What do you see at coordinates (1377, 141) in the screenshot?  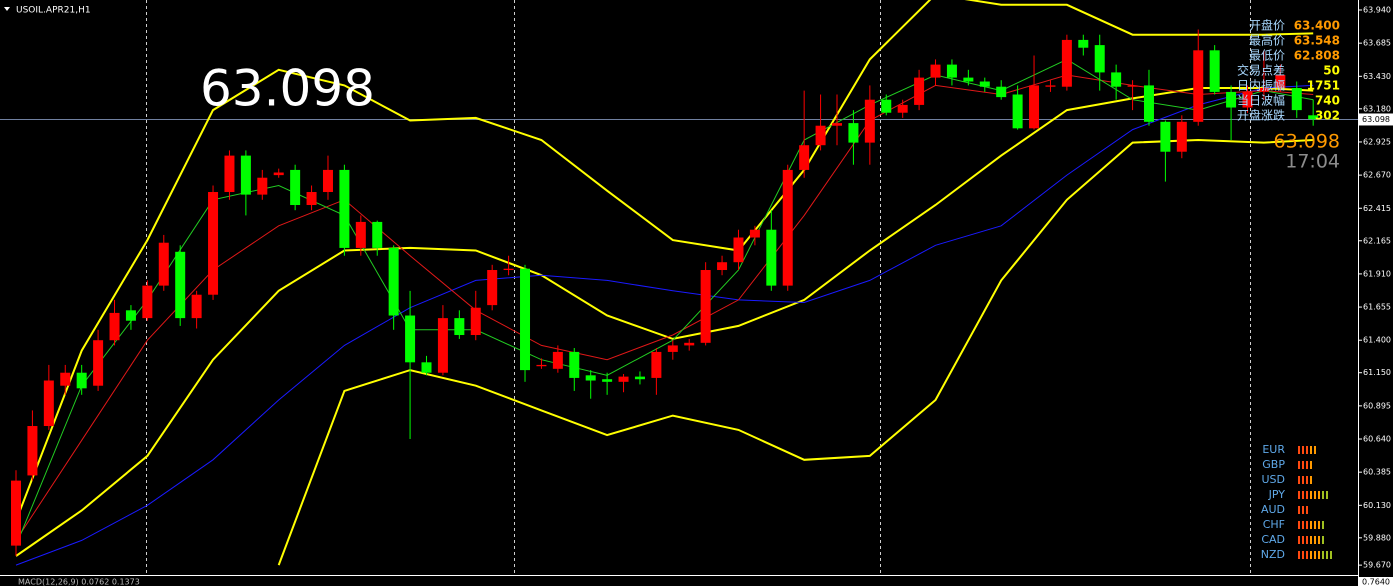 I see `y-tick-label: 62.925` at bounding box center [1377, 141].